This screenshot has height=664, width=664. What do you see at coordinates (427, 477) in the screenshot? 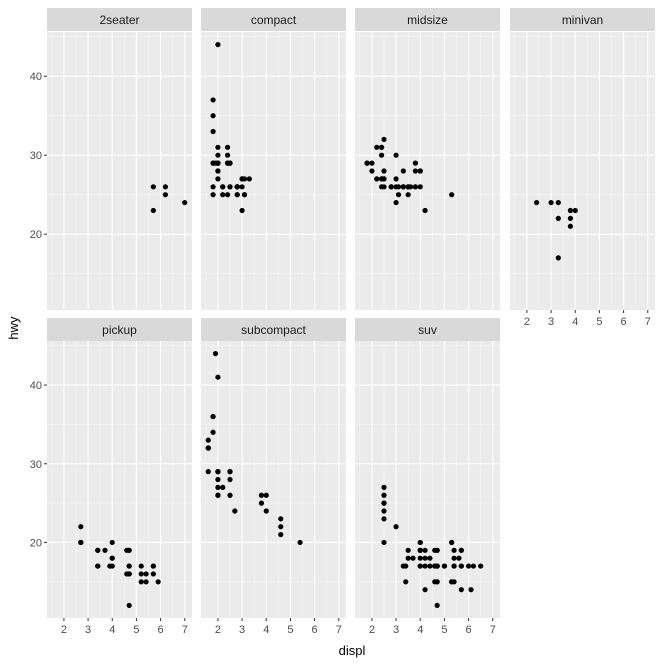
I see `facet-panel-suv: suv 2 3 4 5 6 7` at bounding box center [427, 477].